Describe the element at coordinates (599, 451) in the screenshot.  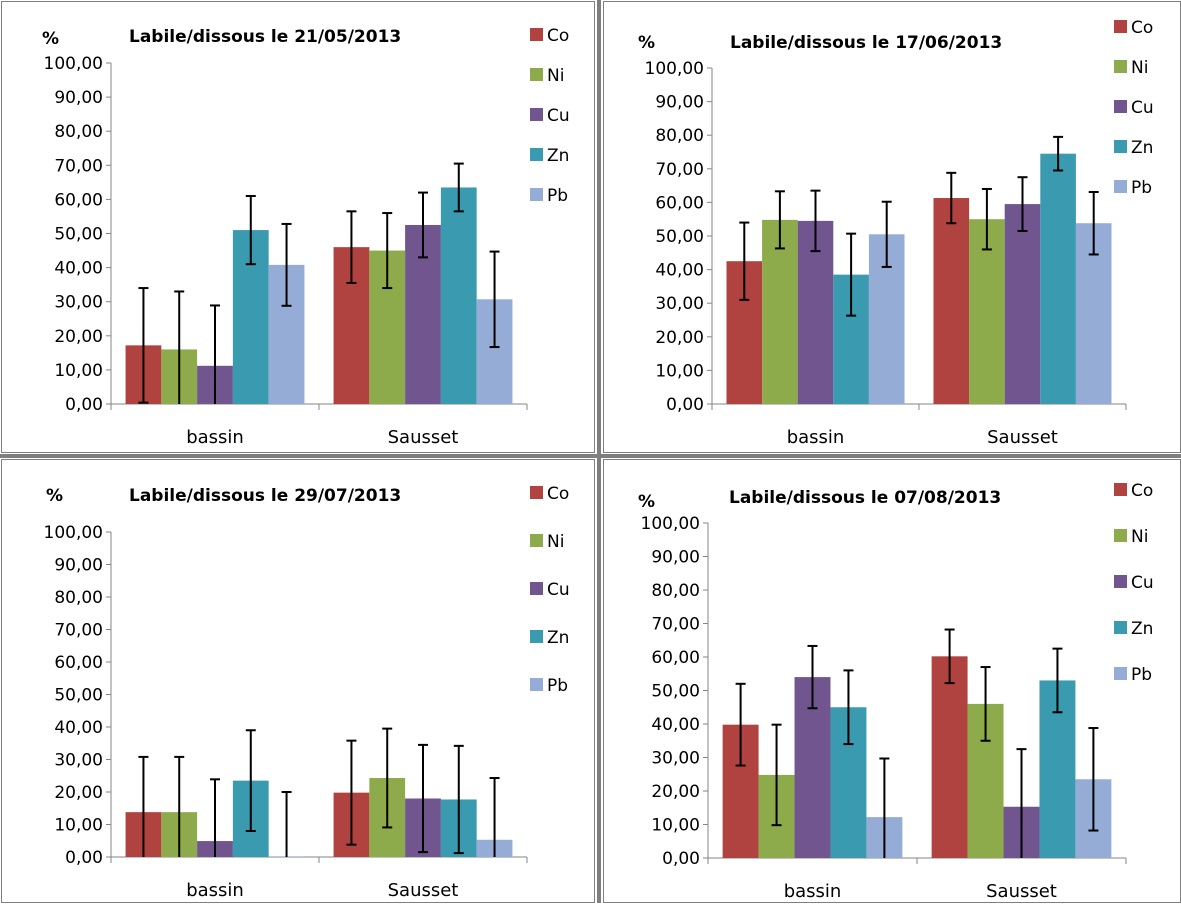
I see `panel-divider-vertical` at that location.